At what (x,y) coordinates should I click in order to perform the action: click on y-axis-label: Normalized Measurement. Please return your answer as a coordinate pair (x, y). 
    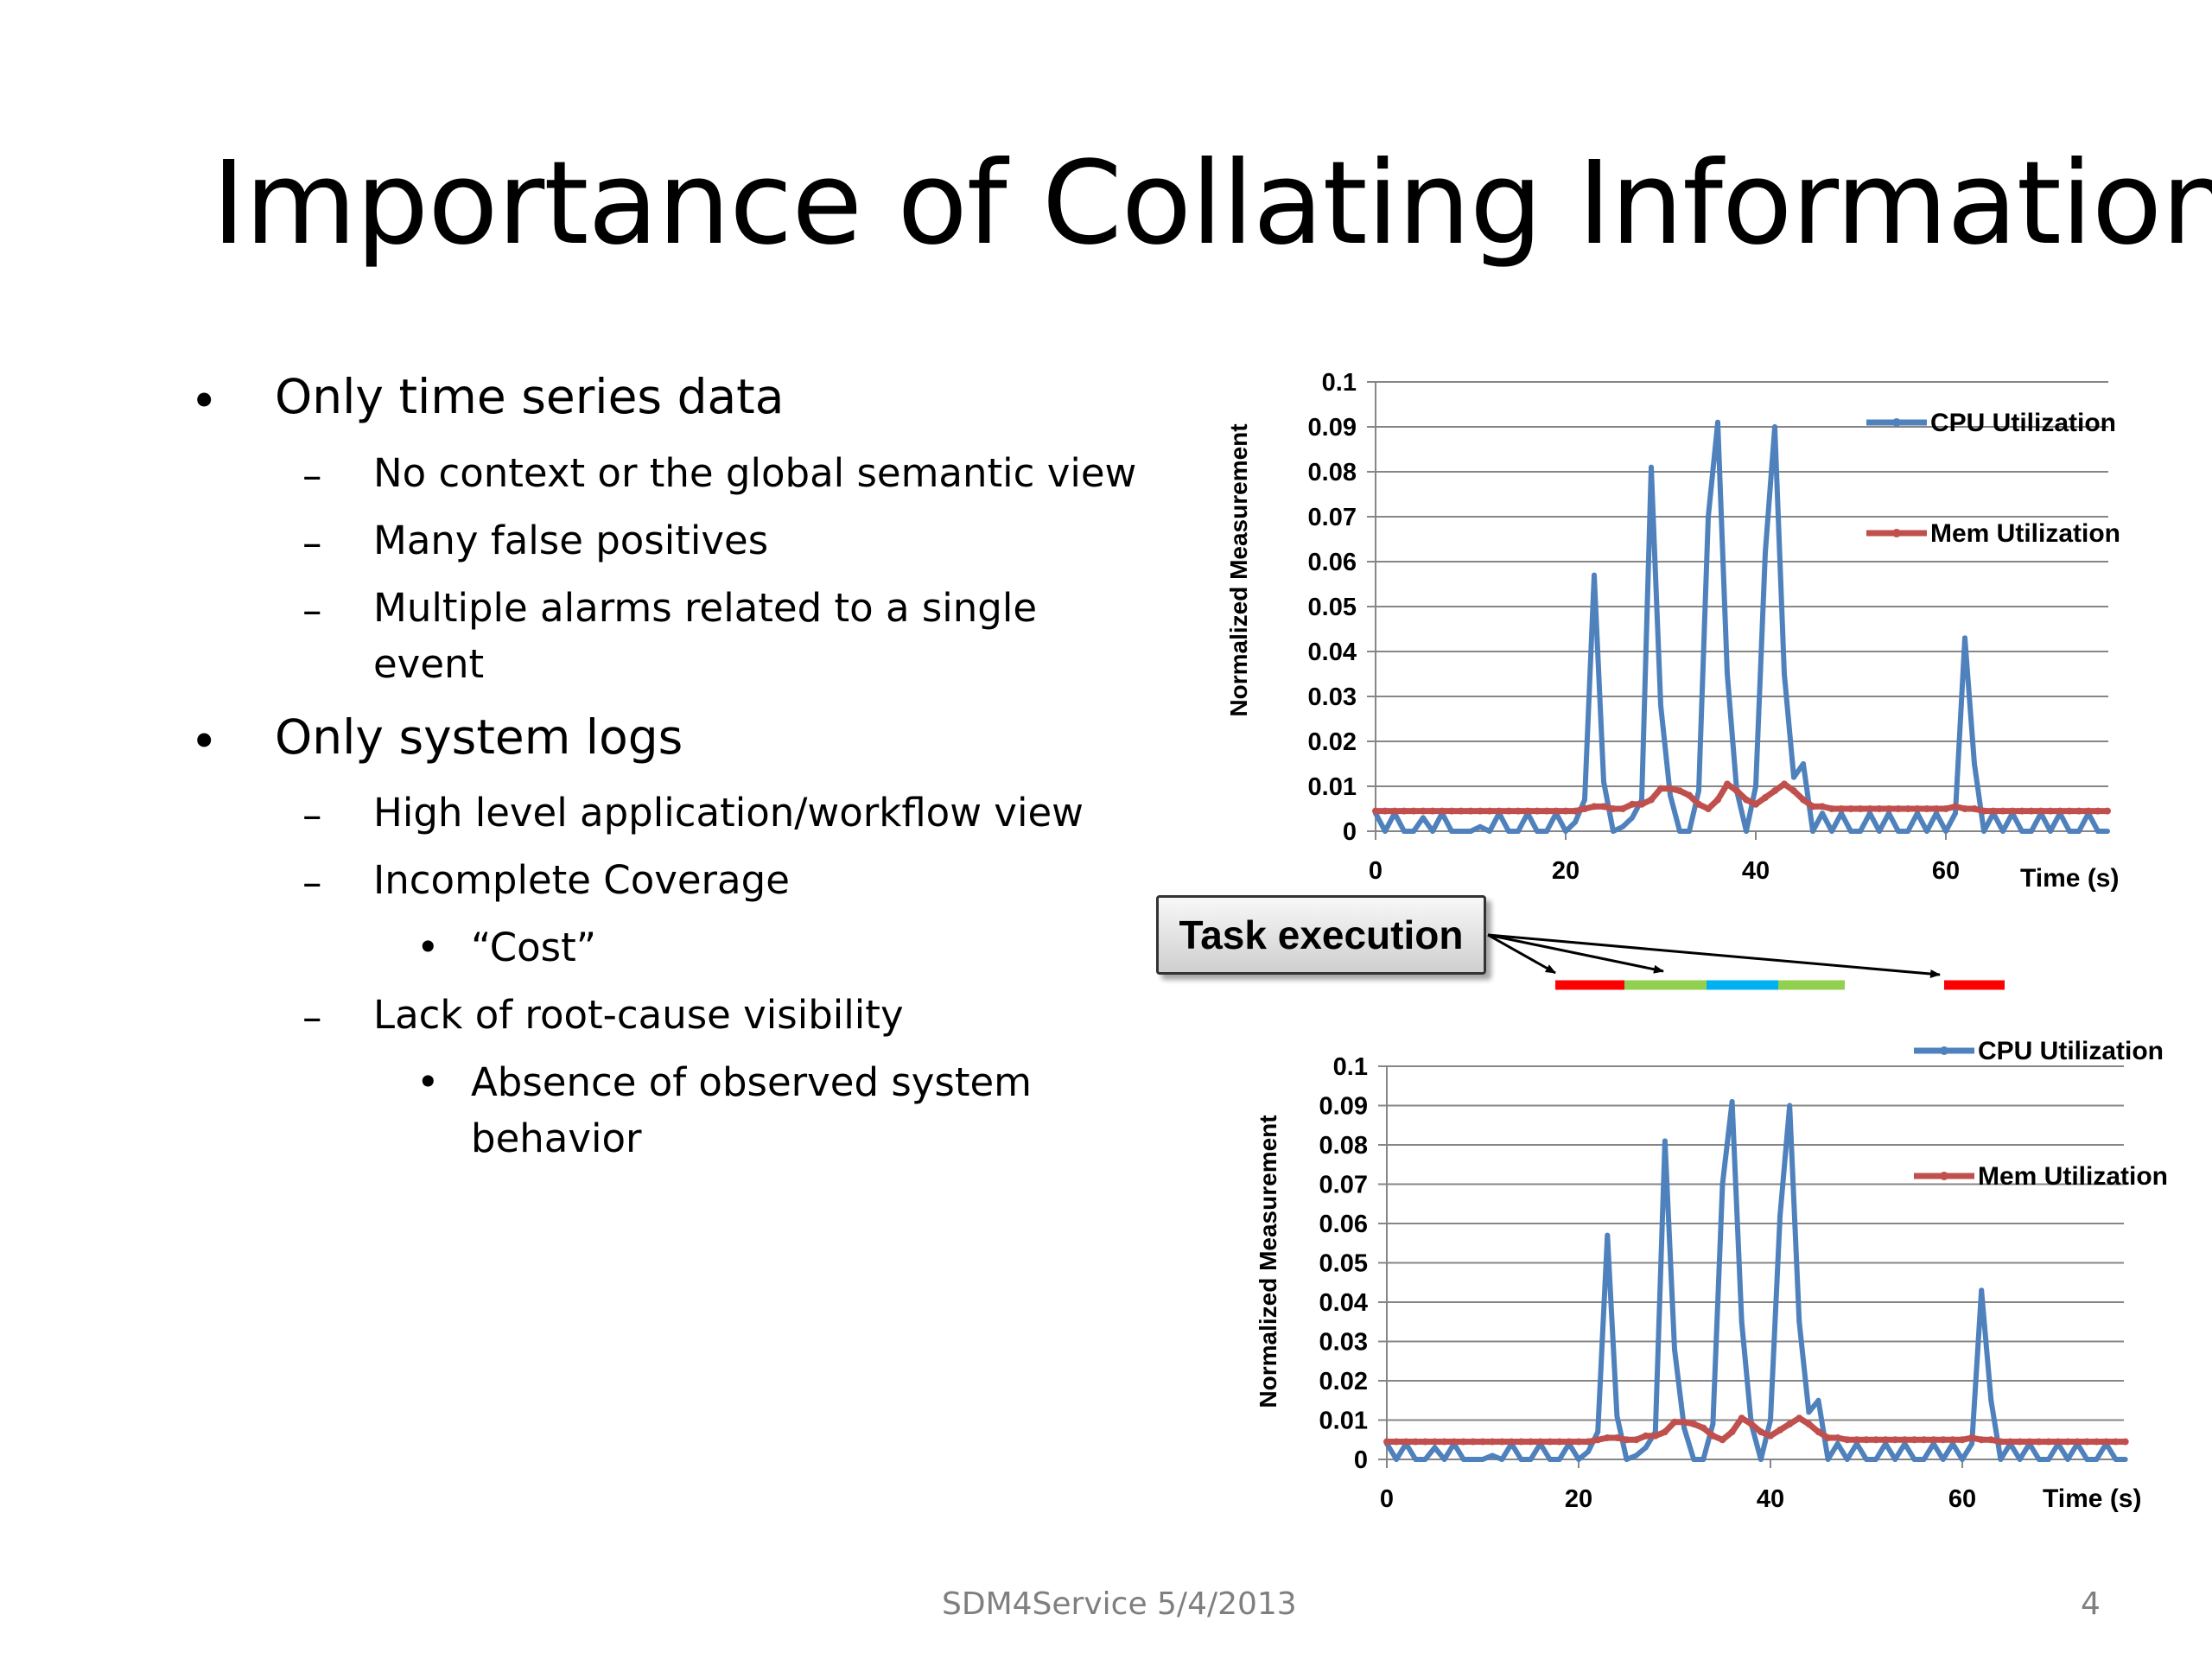
    Looking at the image, I should click on (1268, 1261).